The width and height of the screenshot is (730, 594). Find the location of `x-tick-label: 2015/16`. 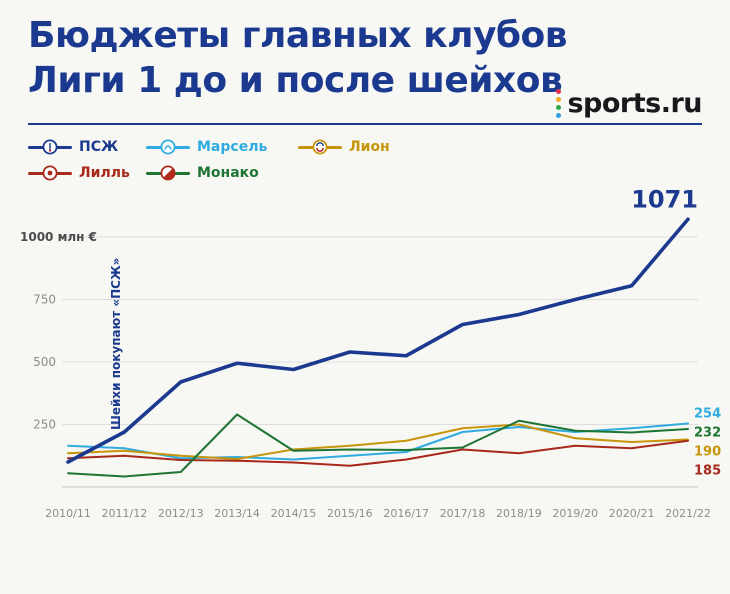

x-tick-label: 2015/16 is located at coordinates (350, 513).